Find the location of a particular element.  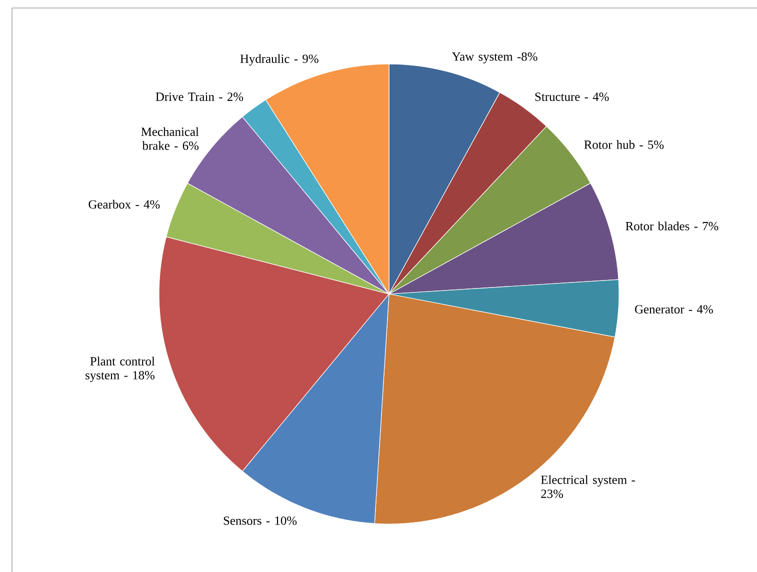

slice-label: Structure - 4% is located at coordinates (572, 96).